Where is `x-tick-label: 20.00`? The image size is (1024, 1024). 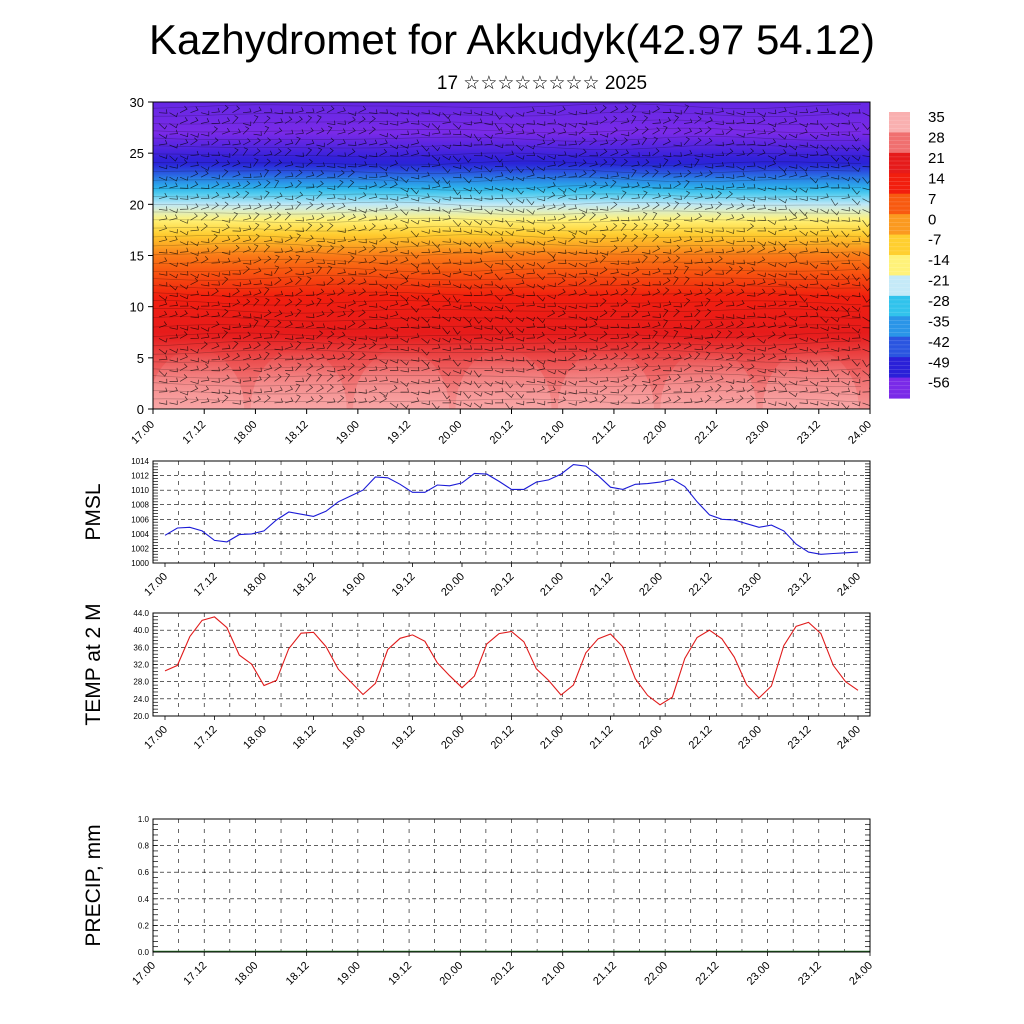
x-tick-label: 20.00 is located at coordinates (450, 433).